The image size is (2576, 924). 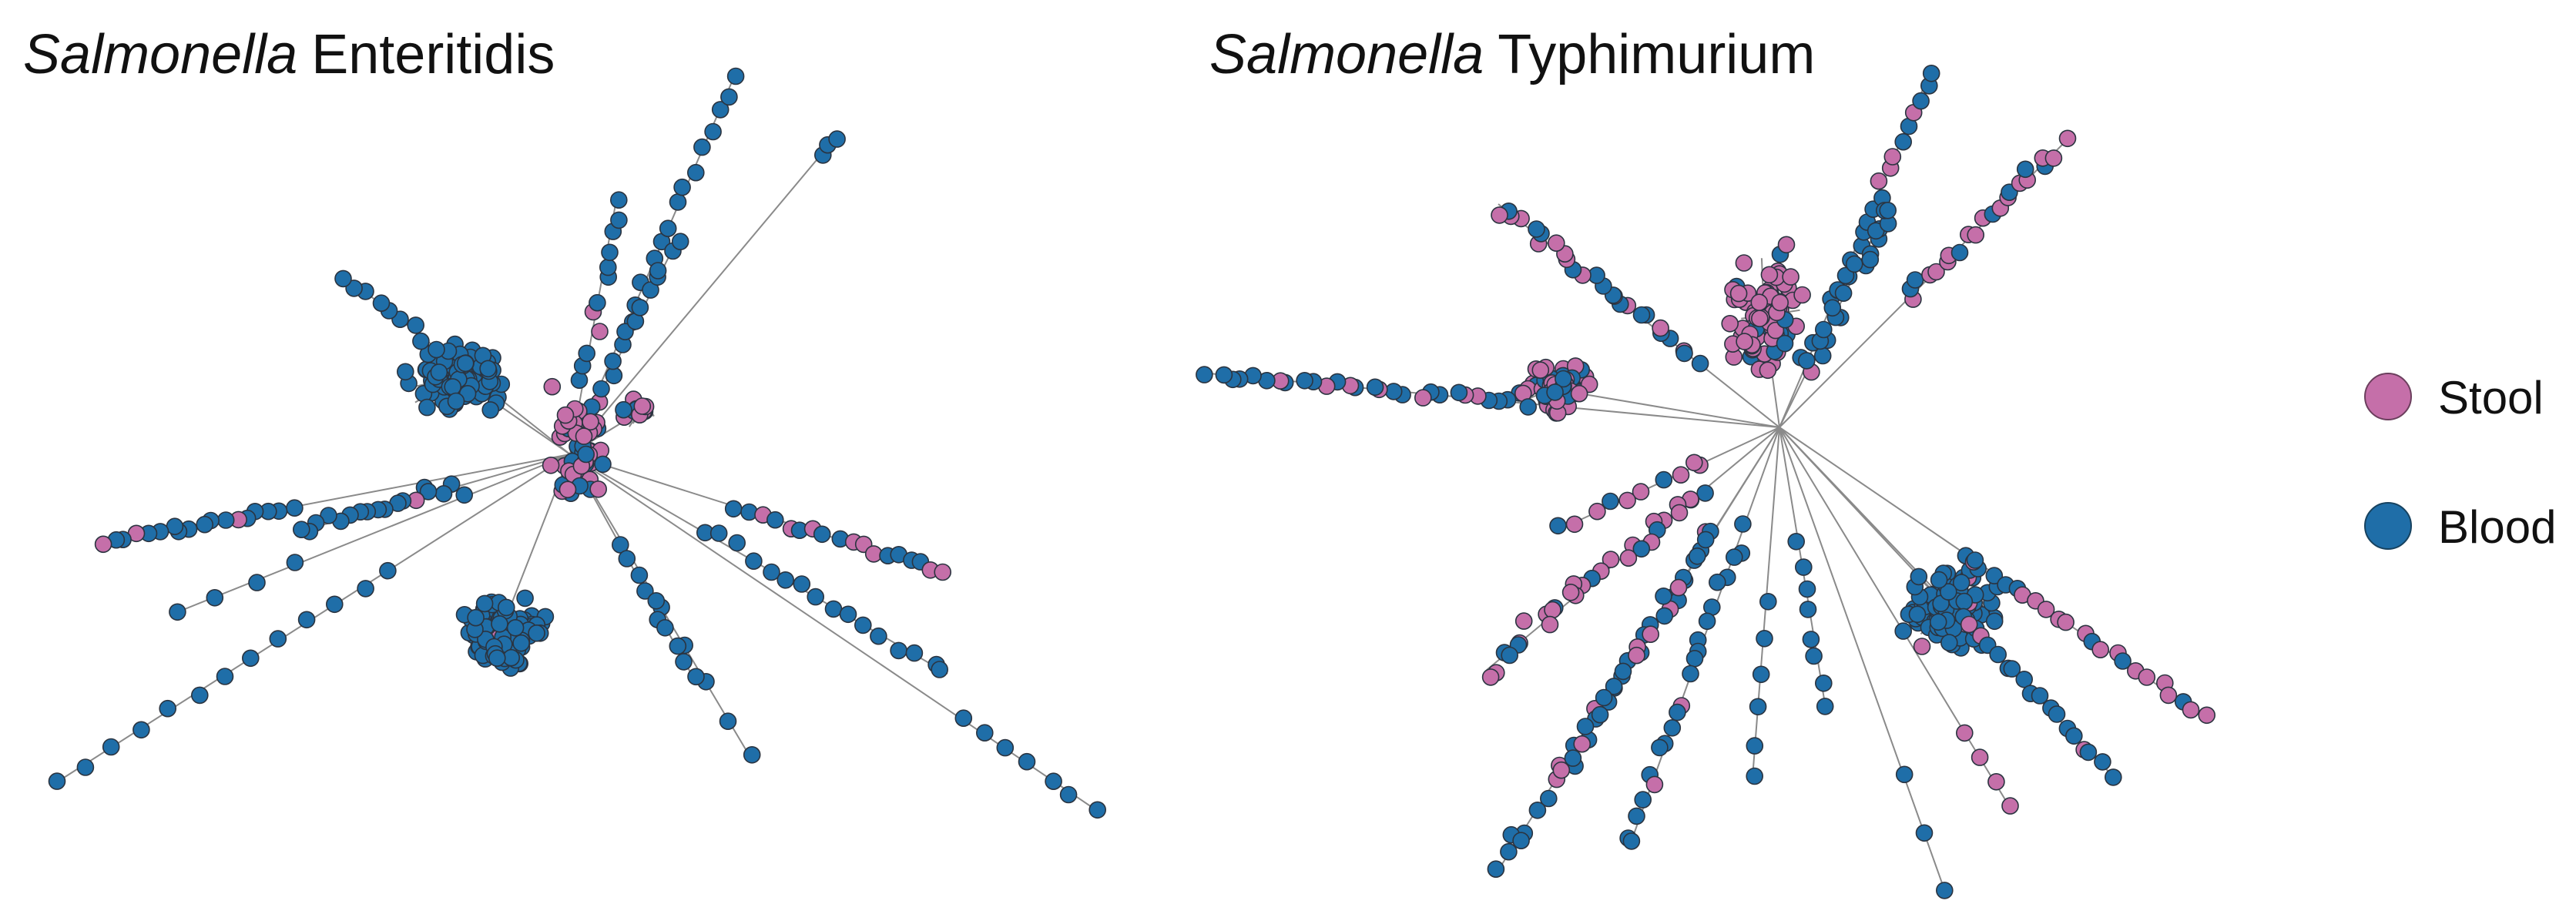 What do you see at coordinates (2491, 398) in the screenshot?
I see `legend-label-stool: Stool` at bounding box center [2491, 398].